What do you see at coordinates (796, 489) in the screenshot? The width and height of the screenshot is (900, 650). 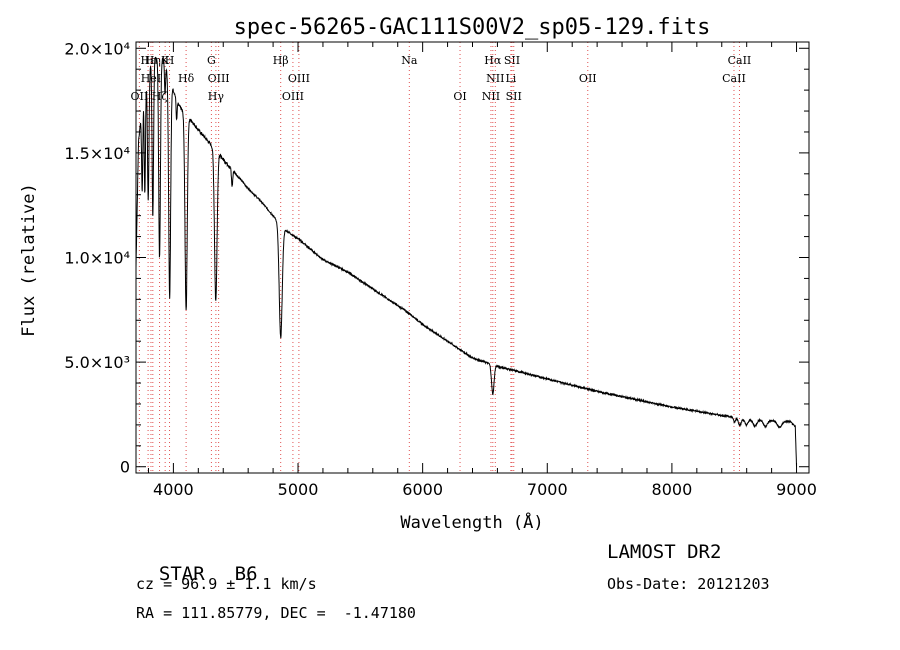 I see `x-tick-label: 9000` at bounding box center [796, 489].